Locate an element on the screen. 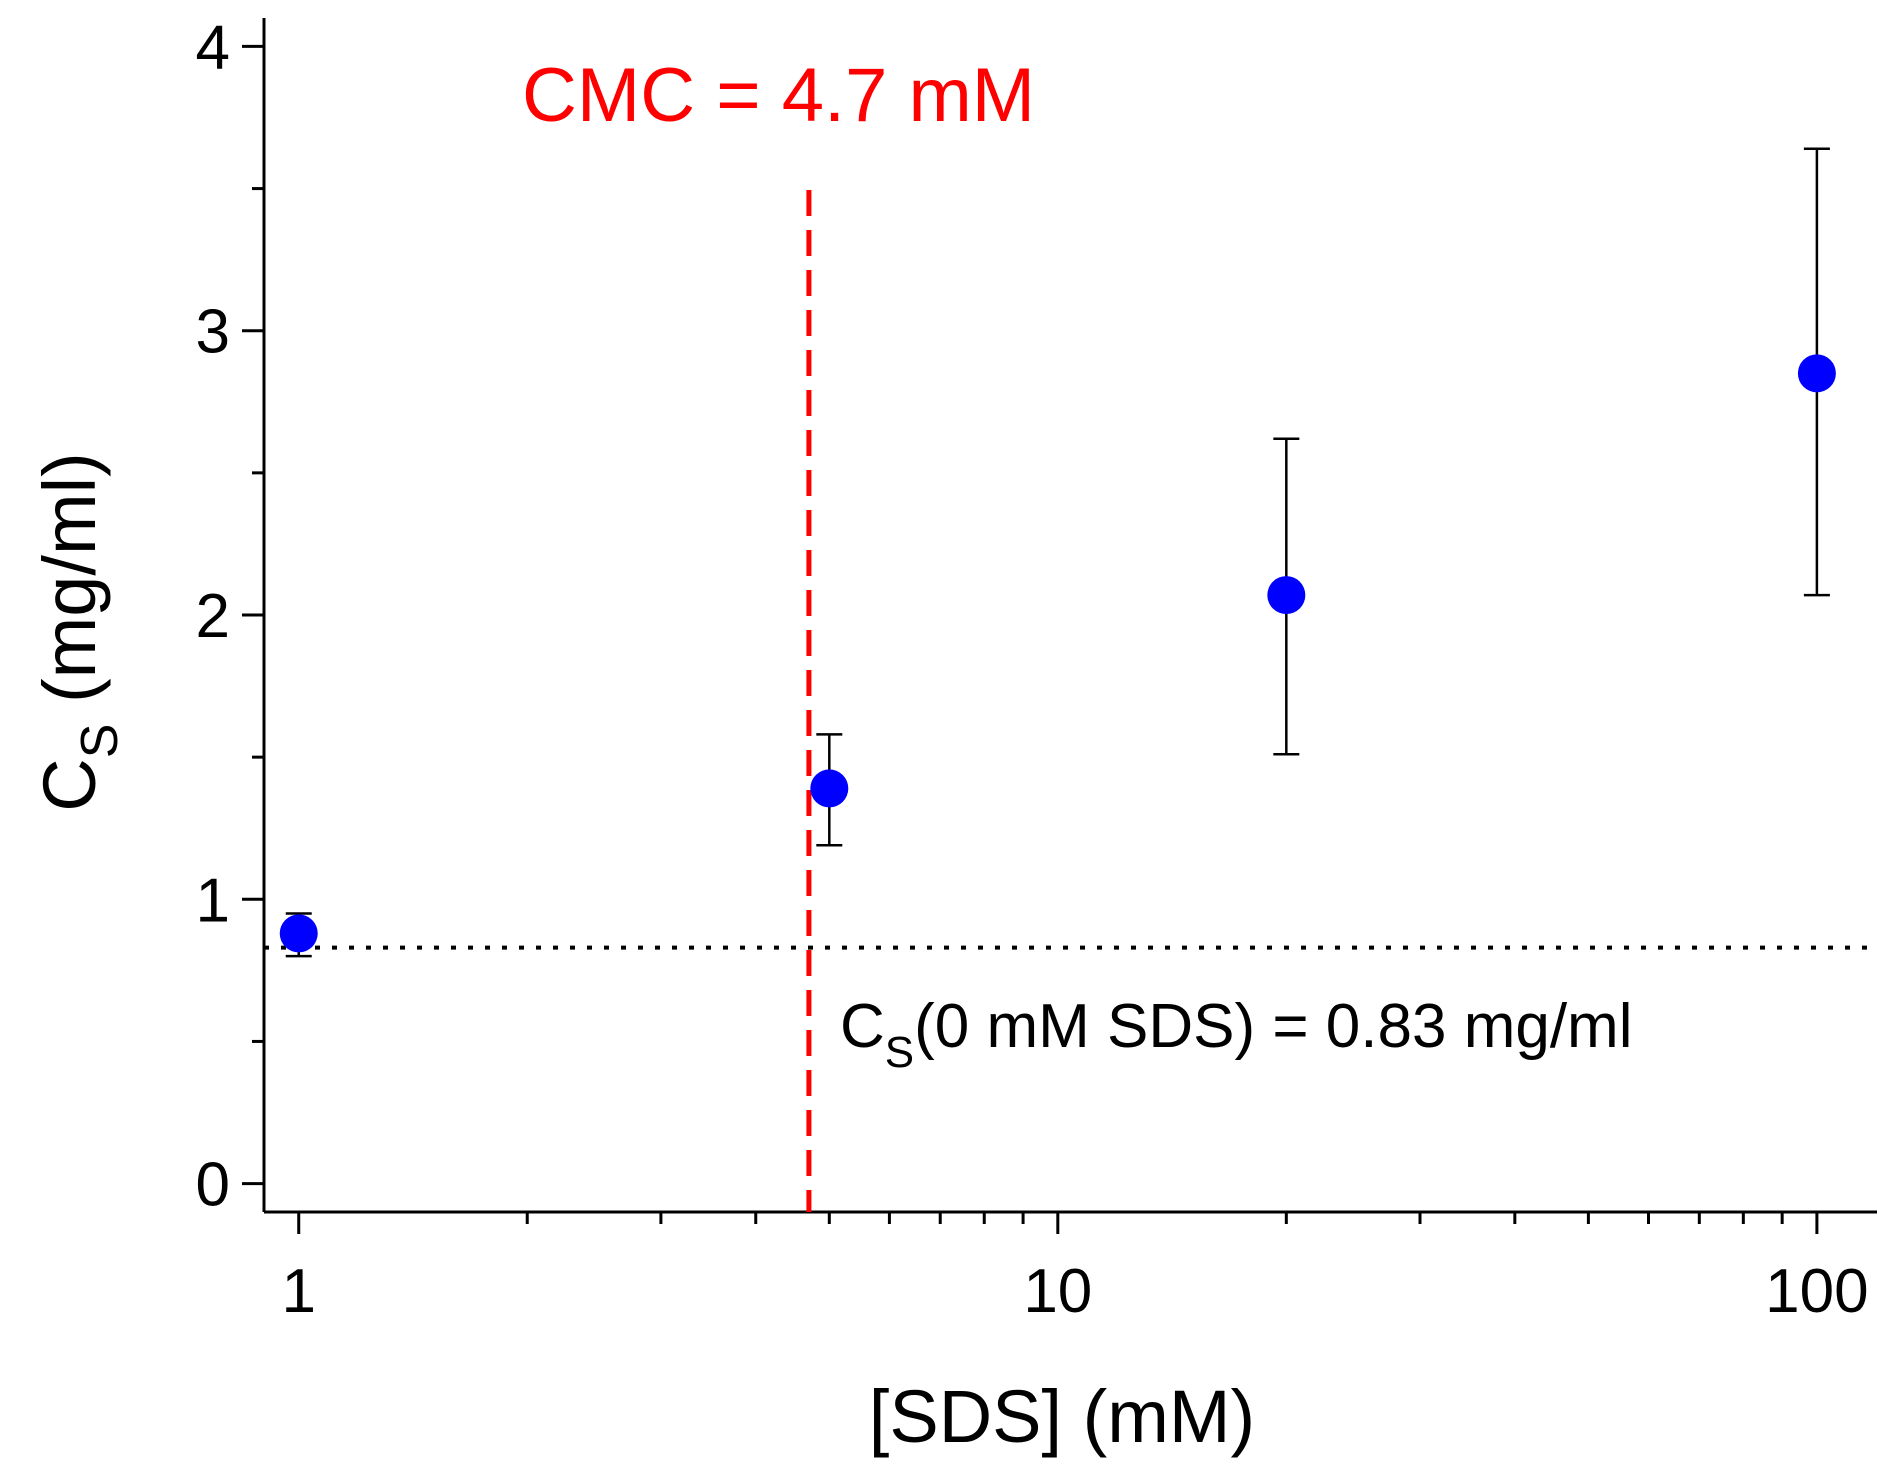 The height and width of the screenshot is (1479, 1904). y-axis-title: CS (mg/ml) is located at coordinates (78, 631).